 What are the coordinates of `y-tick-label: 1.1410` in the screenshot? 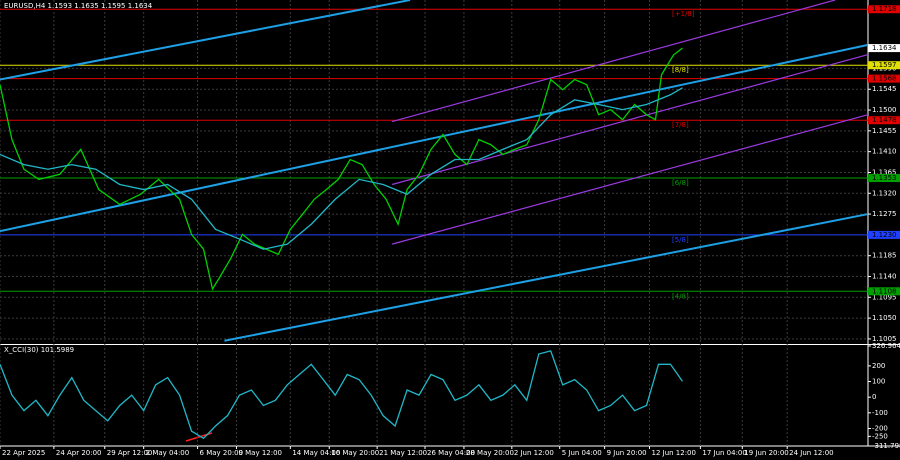 It's located at (884, 152).